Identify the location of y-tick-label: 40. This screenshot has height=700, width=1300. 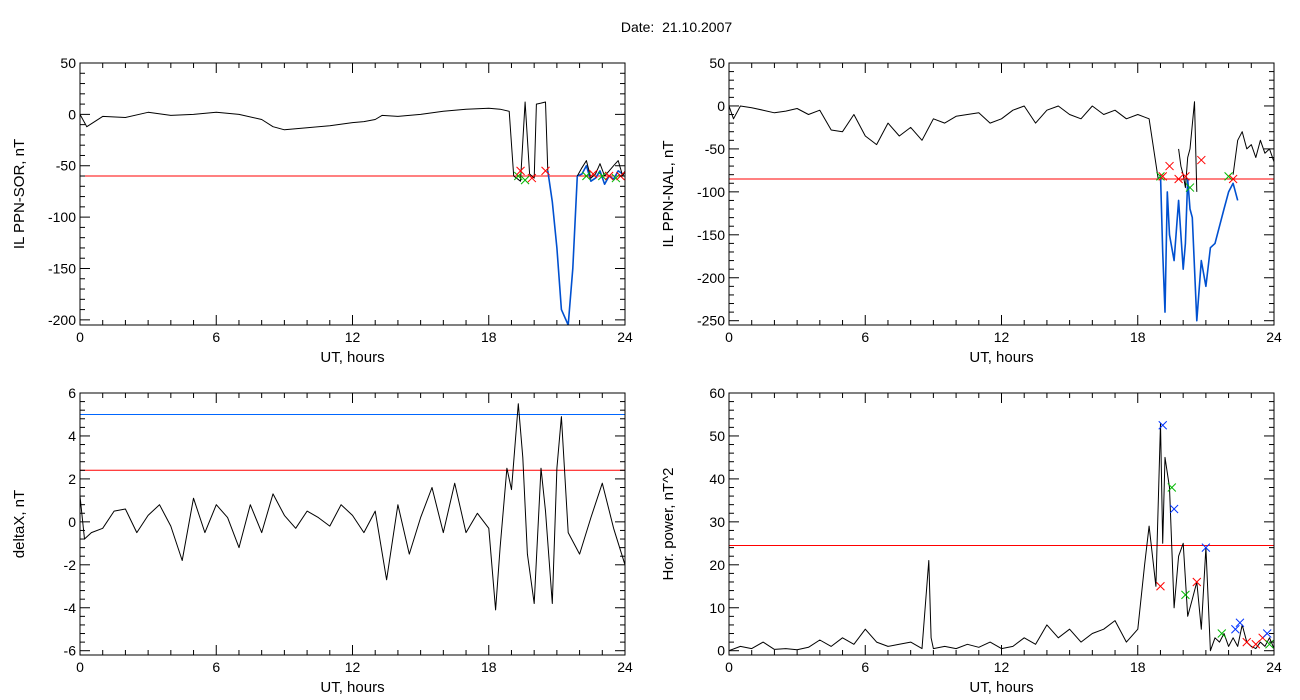
(717, 479).